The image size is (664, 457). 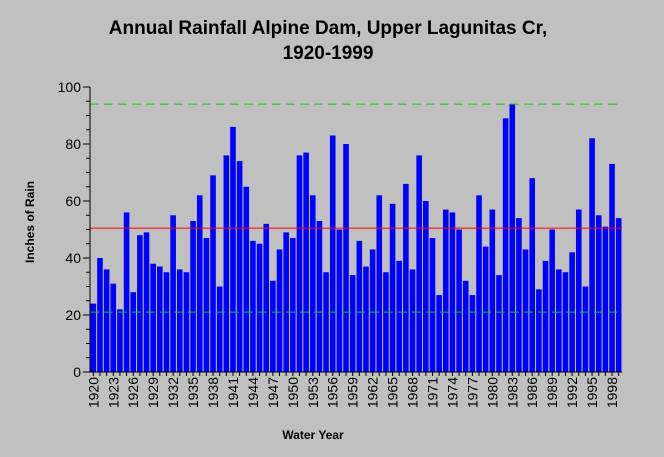 I want to click on bar-1928, so click(x=146, y=302).